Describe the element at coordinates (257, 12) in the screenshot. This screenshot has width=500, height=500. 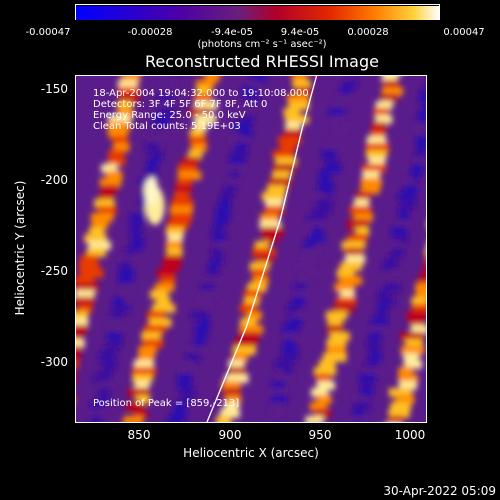
I see `colorbar` at that location.